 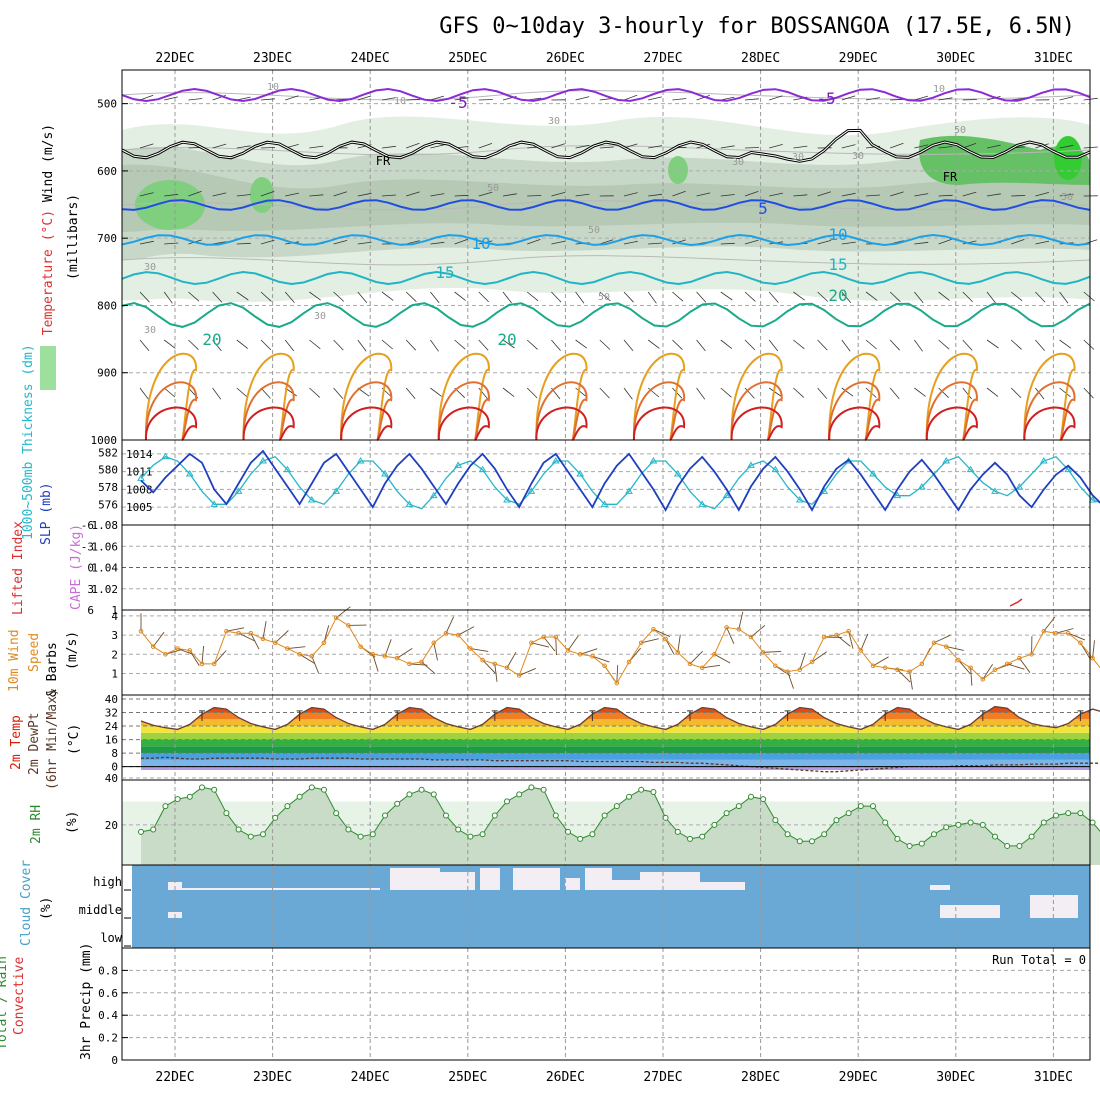 I want to click on contour-label: 50, so click(x=594, y=230).